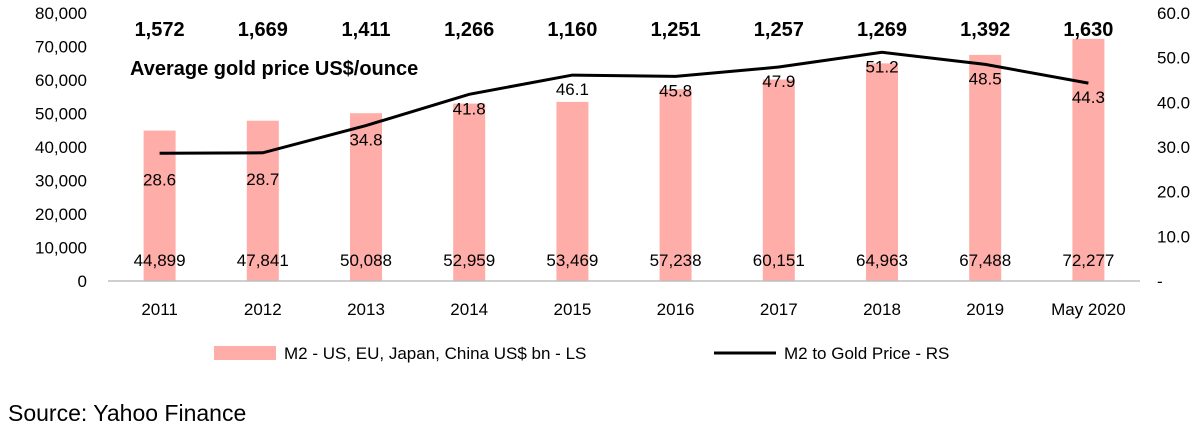  What do you see at coordinates (1088, 30) in the screenshot?
I see `gold-price-label: 1,630` at bounding box center [1088, 30].